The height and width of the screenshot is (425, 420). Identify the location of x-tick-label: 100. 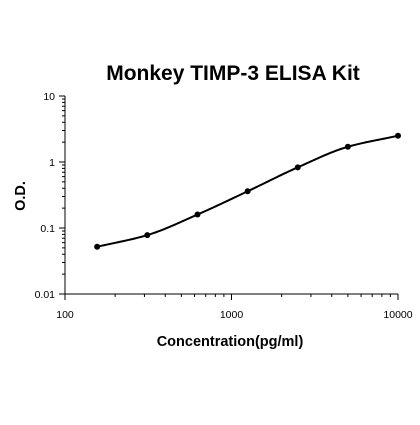
(65, 315).